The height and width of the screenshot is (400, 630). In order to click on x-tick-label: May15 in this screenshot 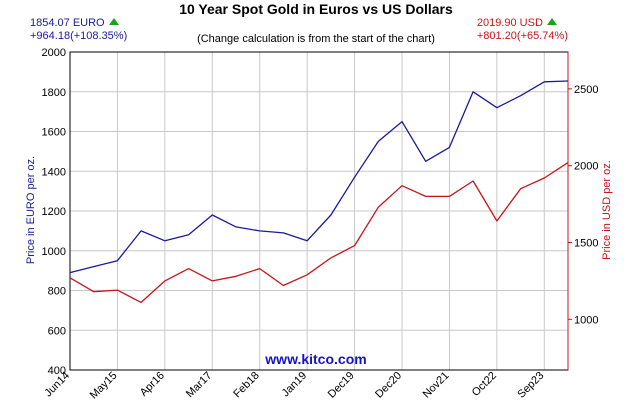, I will do `click(104, 385)`.